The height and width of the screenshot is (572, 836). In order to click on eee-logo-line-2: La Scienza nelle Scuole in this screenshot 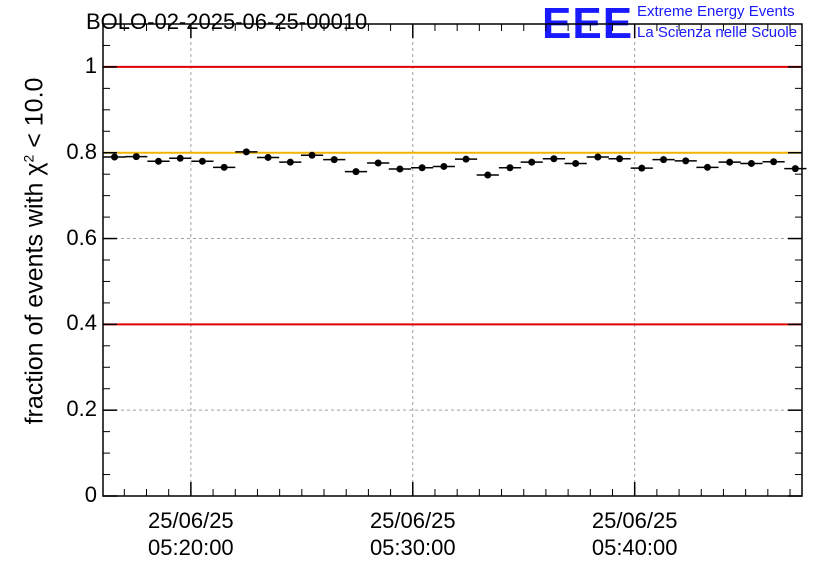, I will do `click(717, 32)`.